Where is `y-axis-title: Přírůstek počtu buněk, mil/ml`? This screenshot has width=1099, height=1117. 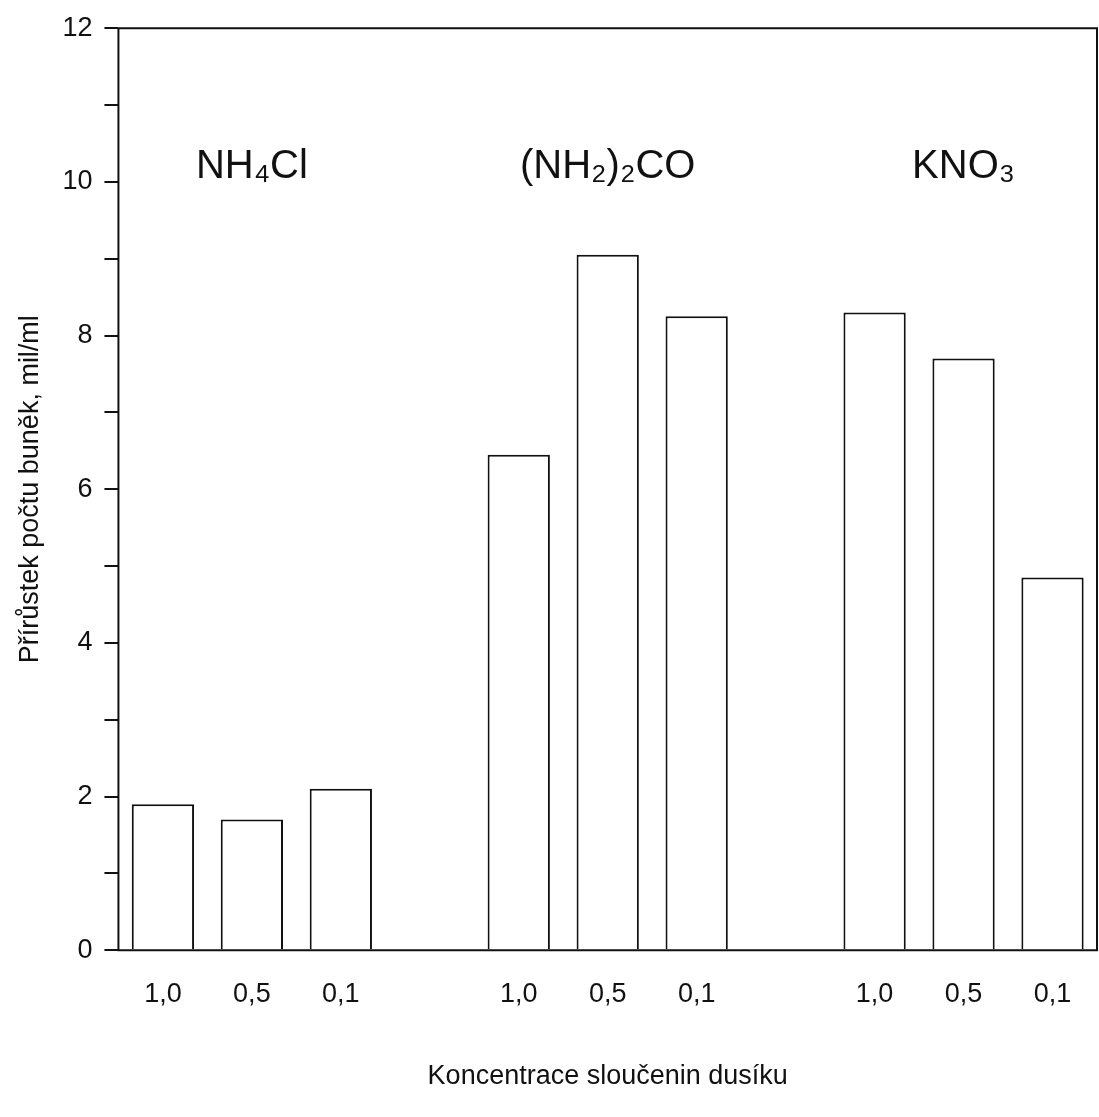
y-axis-title: Přírůstek počtu buněk, mil/ml is located at coordinates (28, 489).